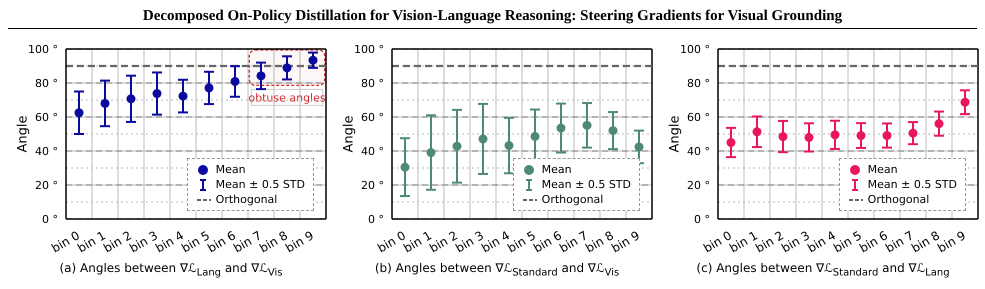  Describe the element at coordinates (497, 269) in the screenshot. I see `x-axis-title: (b) Angles between ∇ℒ$_{Standard}$ and ∇ℒ$_{Vis}$` at that location.